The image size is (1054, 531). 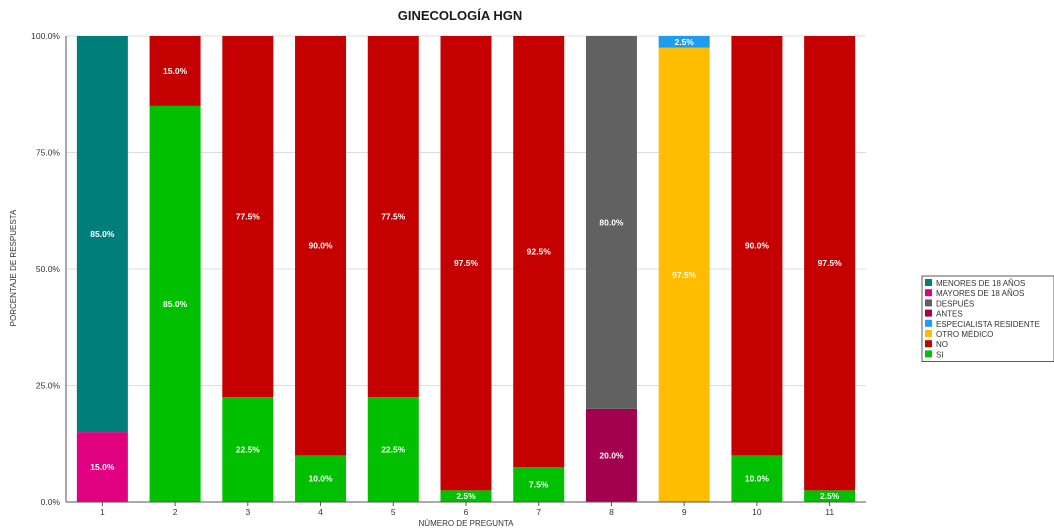 What do you see at coordinates (980, 293) in the screenshot?
I see `legend-label: MAYORES DE 18 AÑOS` at bounding box center [980, 293].